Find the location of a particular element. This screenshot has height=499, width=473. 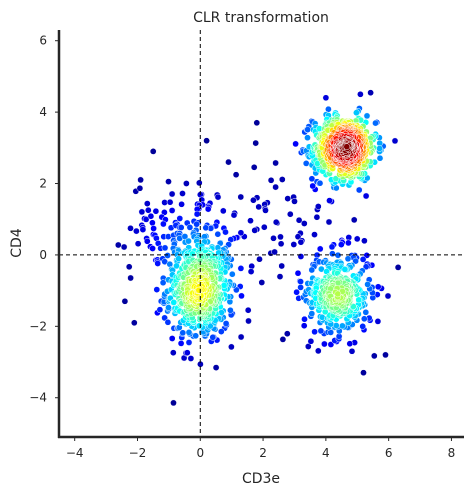

x-tick-label: 2 is located at coordinates (263, 453).